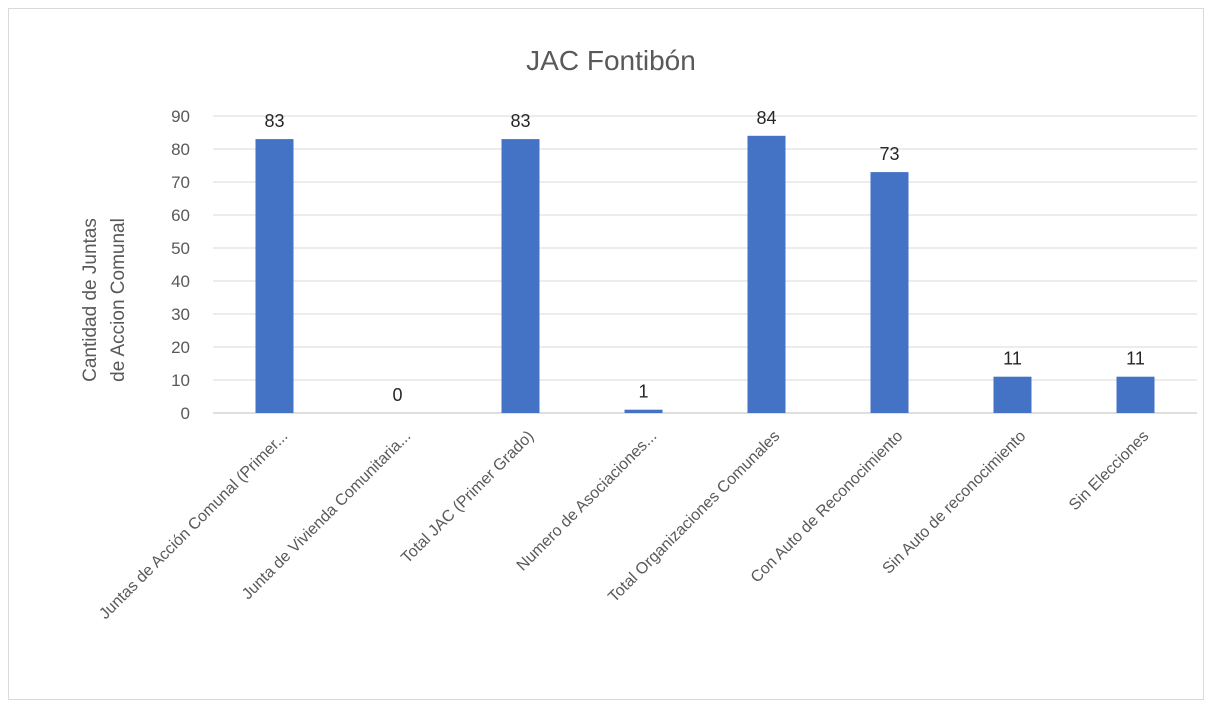  Describe the element at coordinates (180, 215) in the screenshot. I see `y-tick-label: 60` at that location.